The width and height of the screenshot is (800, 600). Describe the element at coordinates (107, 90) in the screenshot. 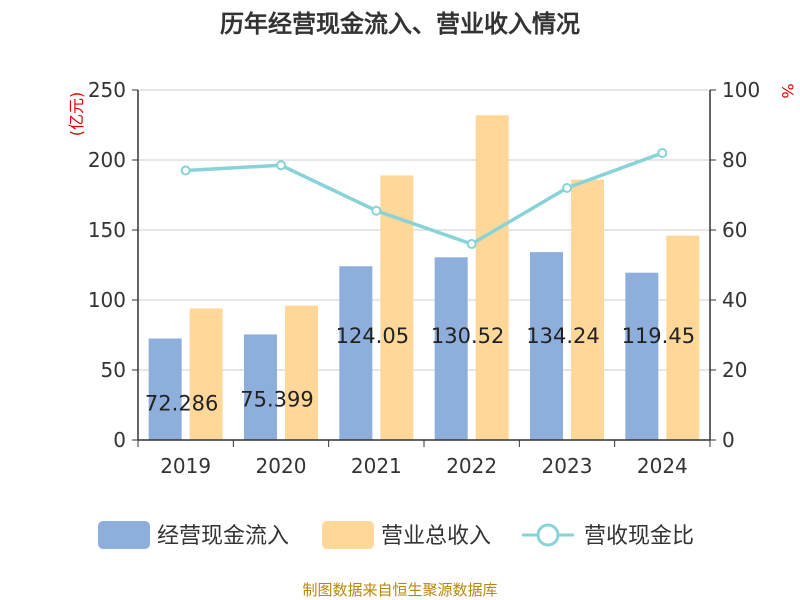

I see `left-tick-label-5: 250` at that location.